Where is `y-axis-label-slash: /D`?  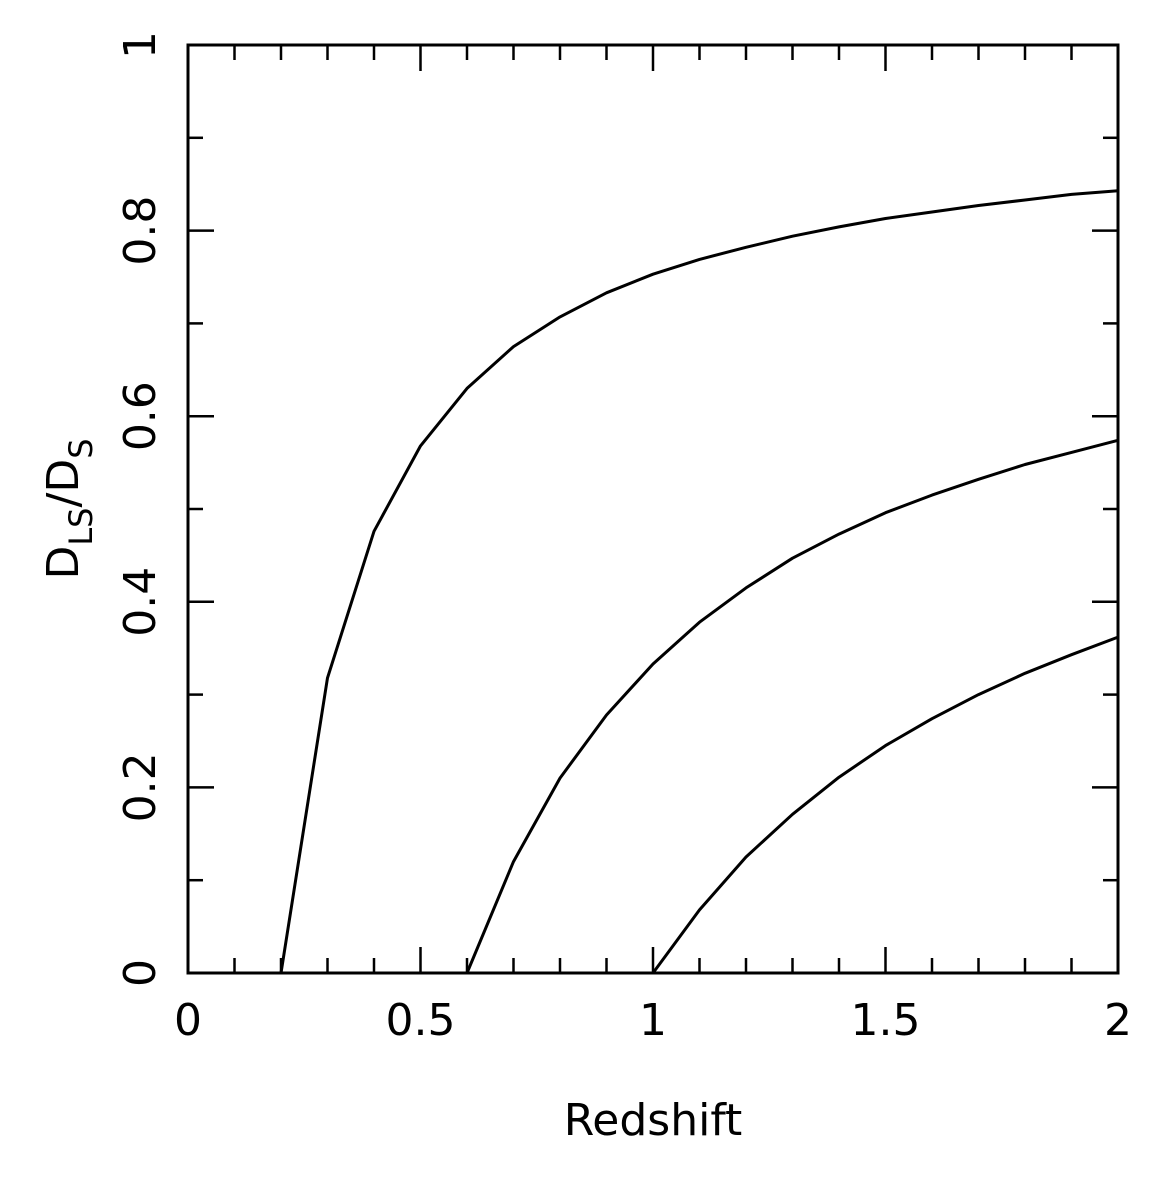 y-axis-label-slash: /D is located at coordinates (63, 483).